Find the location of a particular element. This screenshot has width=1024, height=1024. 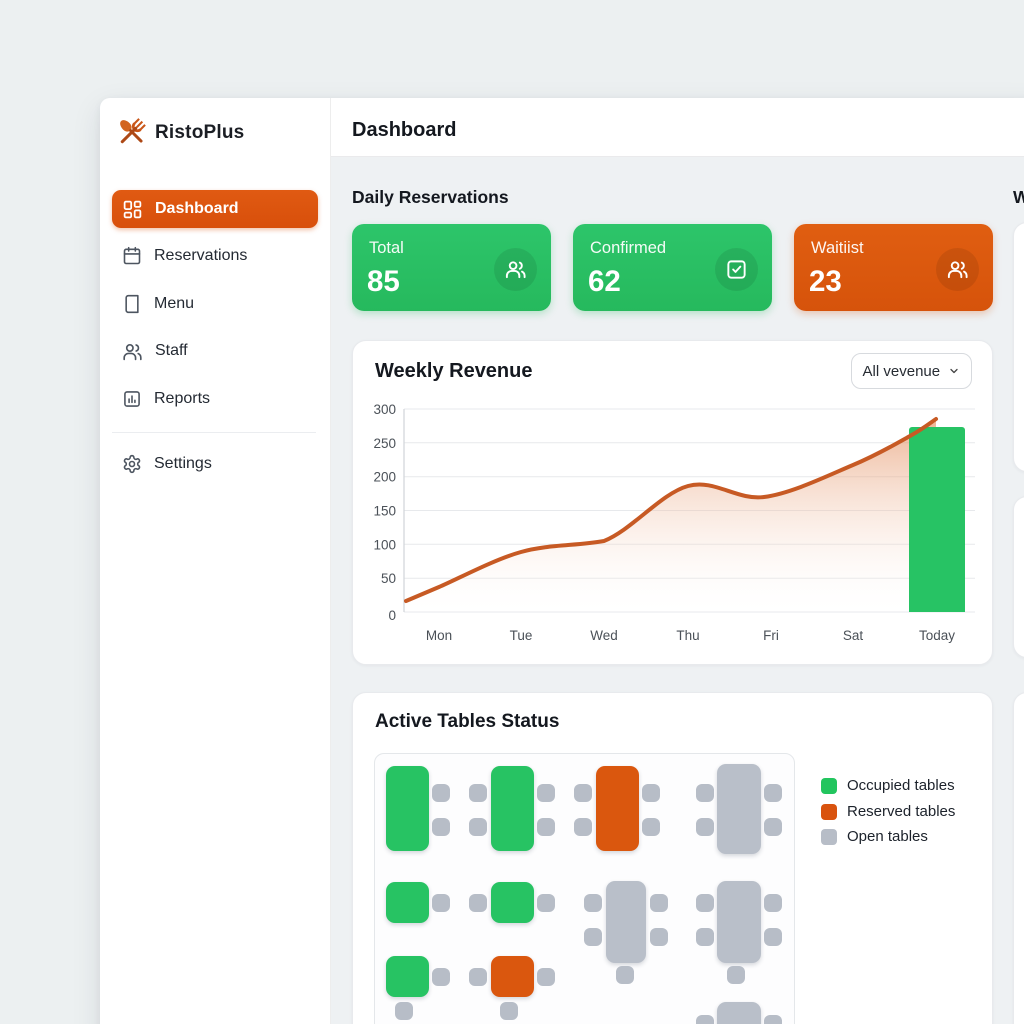

svg-text: 100 is located at coordinates (384, 544).